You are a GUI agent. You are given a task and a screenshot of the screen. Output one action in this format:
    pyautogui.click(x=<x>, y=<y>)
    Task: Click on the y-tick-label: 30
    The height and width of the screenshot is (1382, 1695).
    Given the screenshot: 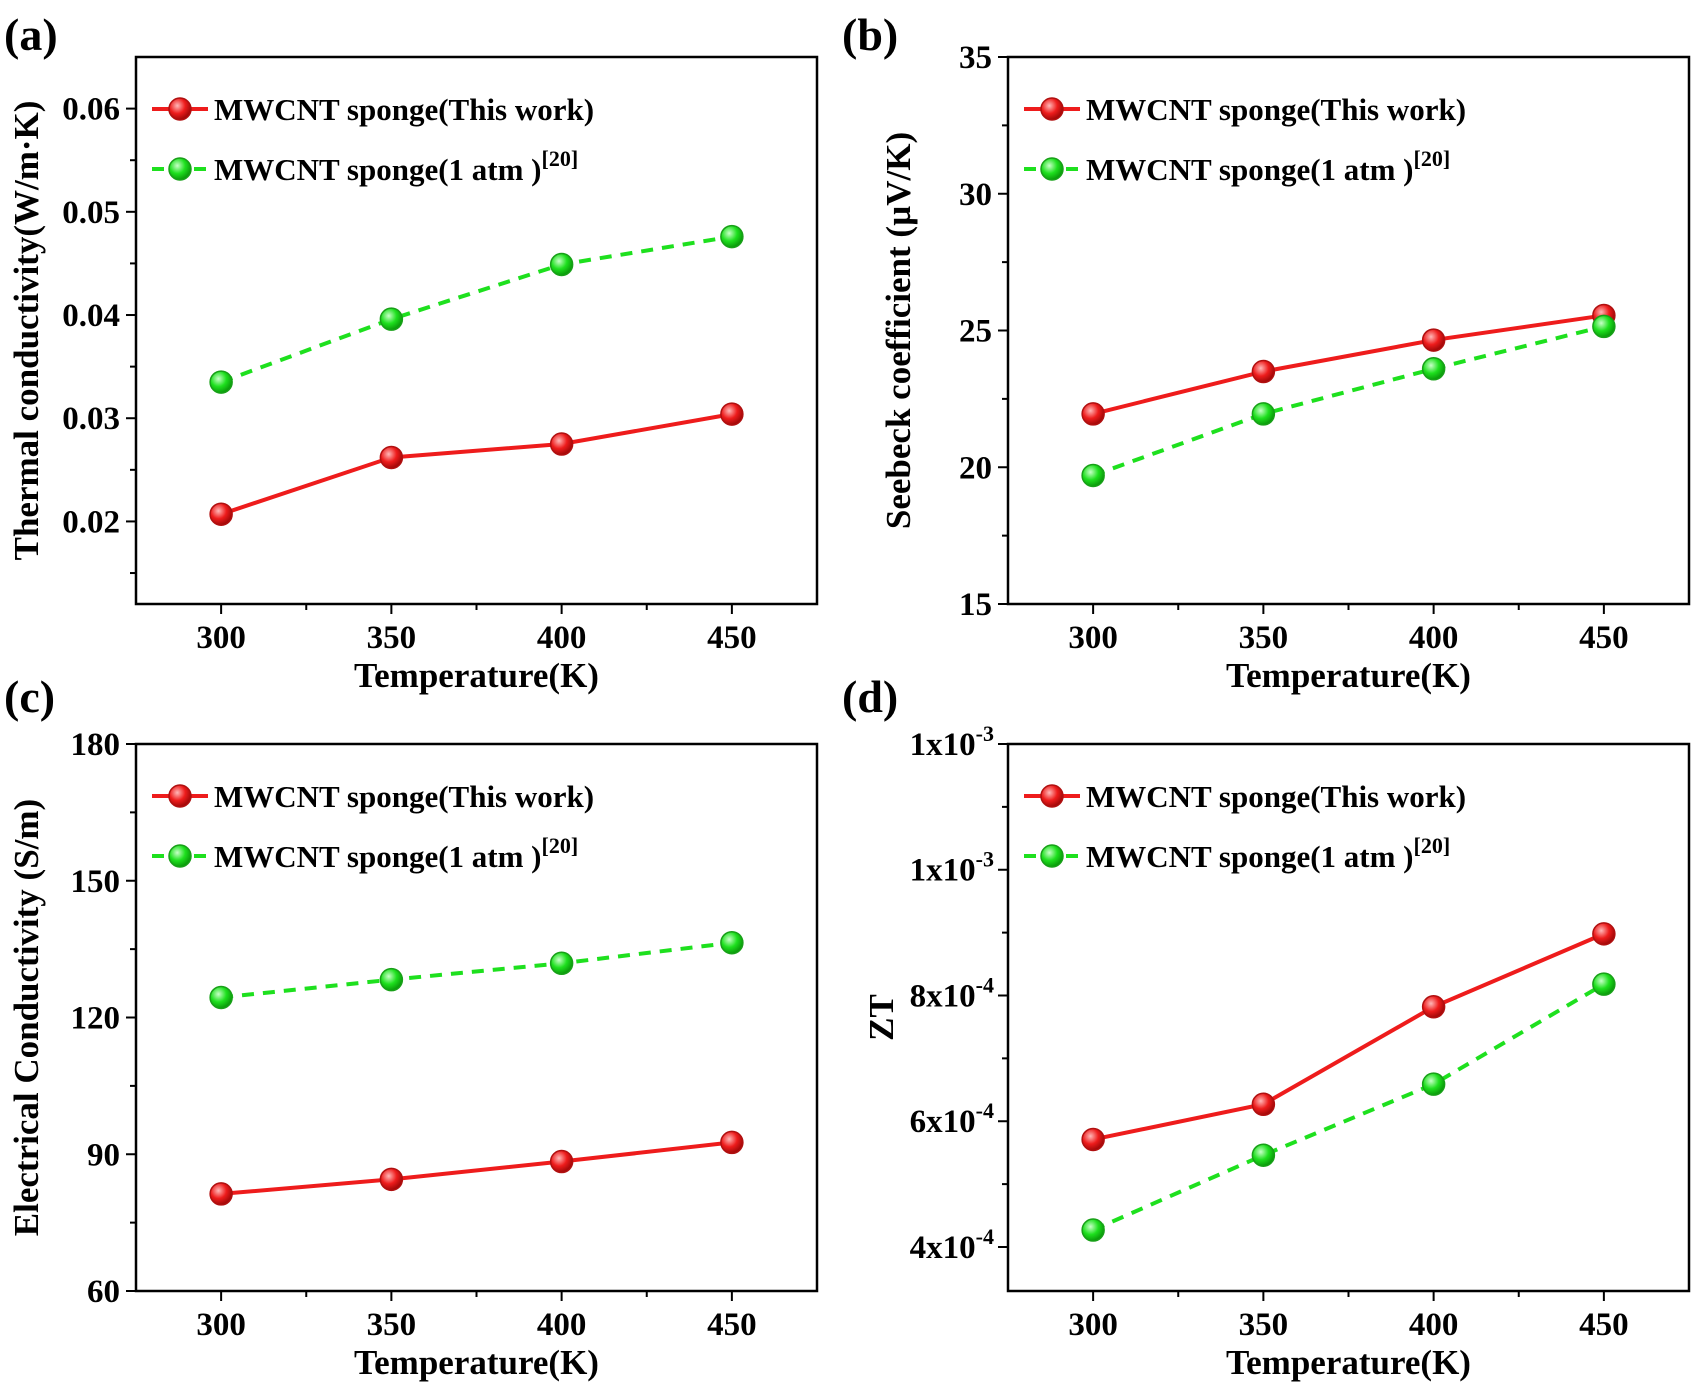 What is the action you would take?
    pyautogui.click(x=975, y=195)
    